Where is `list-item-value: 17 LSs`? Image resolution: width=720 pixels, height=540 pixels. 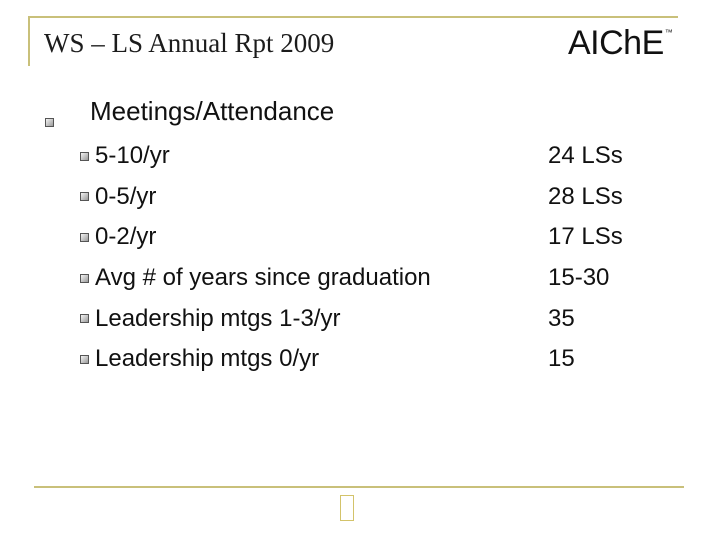 list-item-value: 17 LSs is located at coordinates (585, 237).